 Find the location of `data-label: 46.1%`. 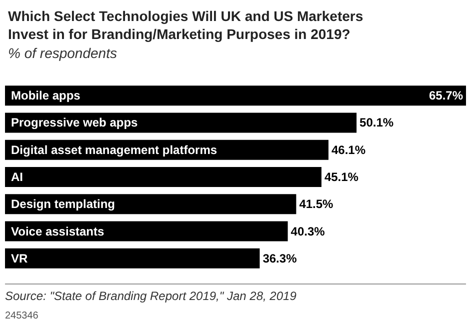

data-label: 46.1% is located at coordinates (348, 149).